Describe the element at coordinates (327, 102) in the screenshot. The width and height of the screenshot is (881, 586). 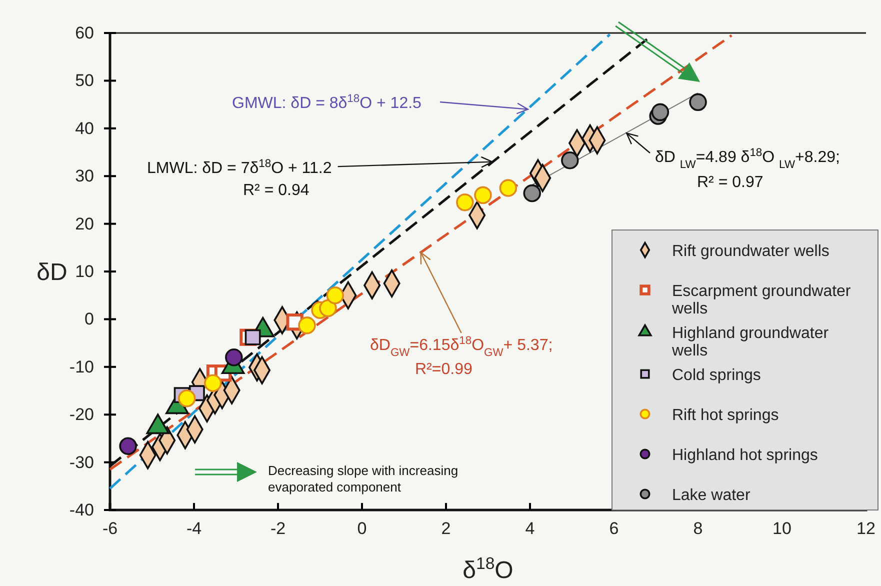
I see `annotation: GMWL: δD = 8δ$^{18}$O + 12.5` at that location.